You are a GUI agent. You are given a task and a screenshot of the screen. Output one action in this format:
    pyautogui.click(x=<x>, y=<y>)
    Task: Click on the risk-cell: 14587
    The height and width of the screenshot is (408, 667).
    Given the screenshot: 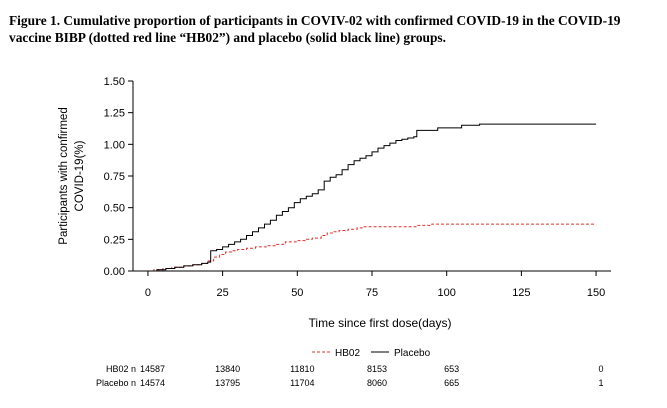 What is the action you would take?
    pyautogui.click(x=152, y=369)
    